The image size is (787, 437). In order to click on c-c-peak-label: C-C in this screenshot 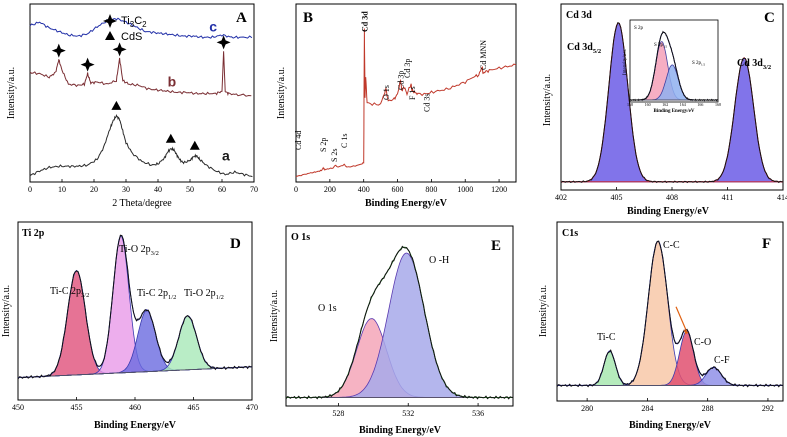, I will do `click(671, 245)`.